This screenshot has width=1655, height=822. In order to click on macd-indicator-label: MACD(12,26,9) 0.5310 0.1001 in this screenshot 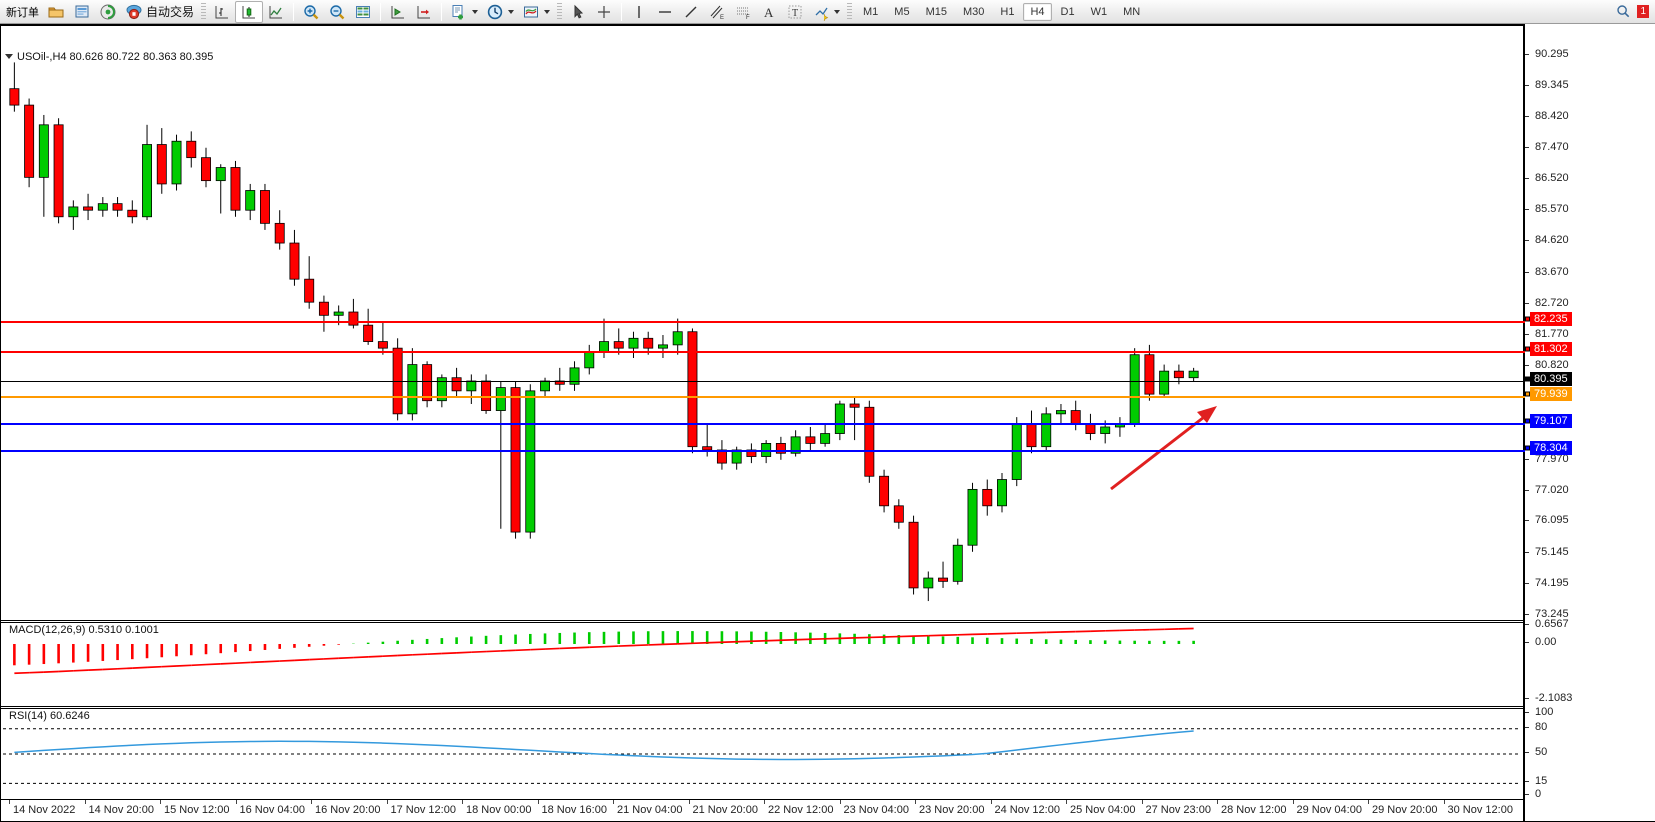, I will do `click(84, 630)`.